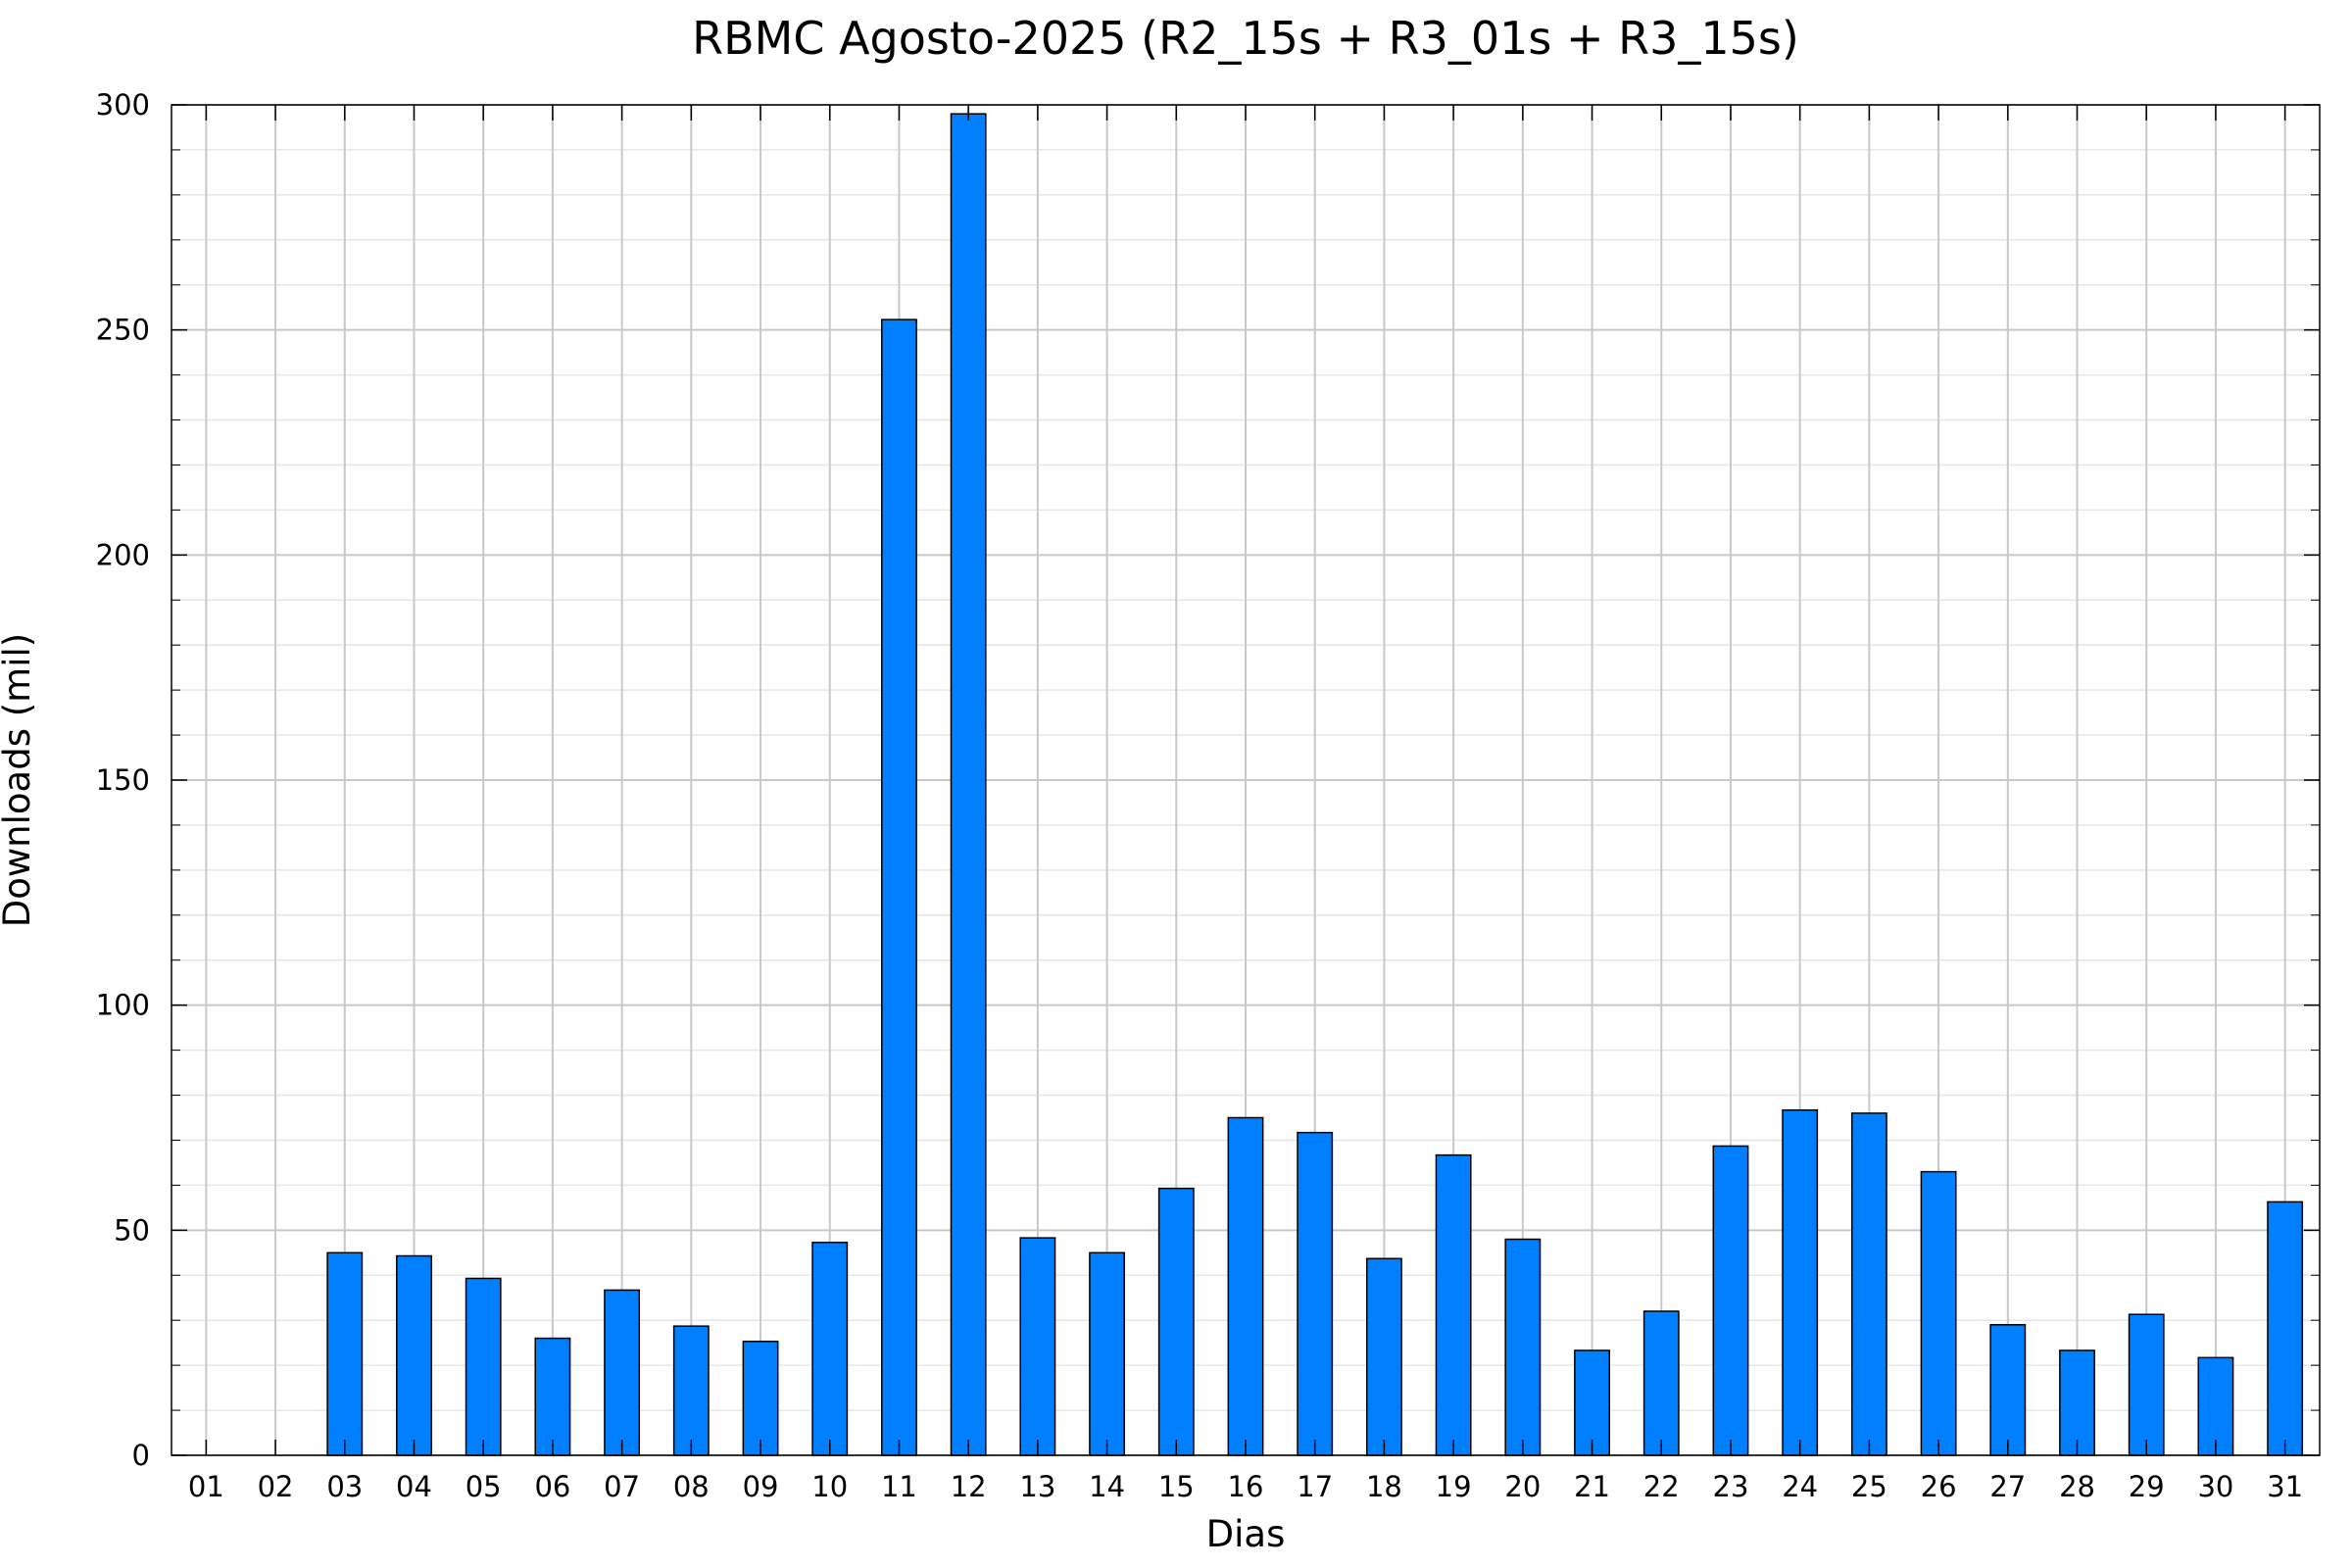  Describe the element at coordinates (276, 1486) in the screenshot. I see `x-tick-label: 02` at that location.